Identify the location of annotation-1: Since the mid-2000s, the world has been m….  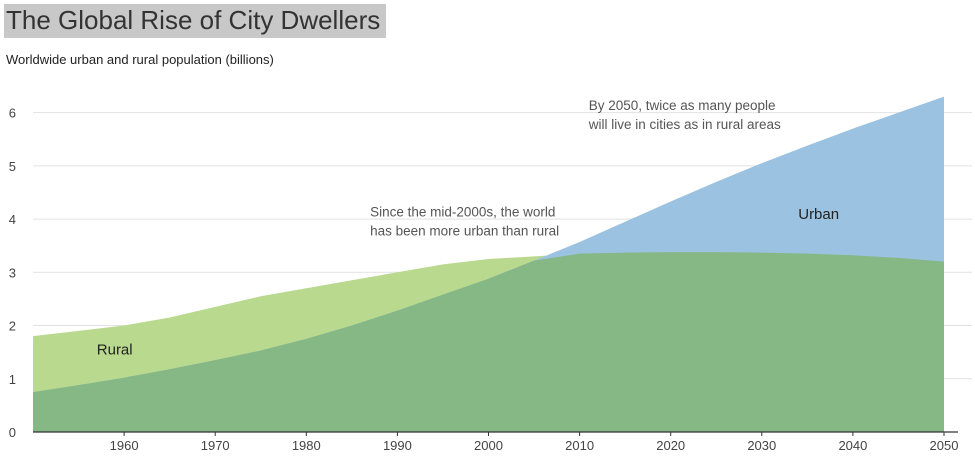
(464, 221).